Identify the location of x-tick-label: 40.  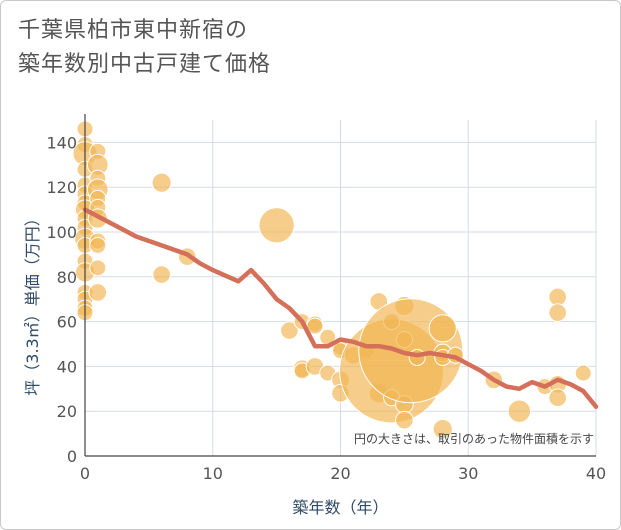
(596, 473).